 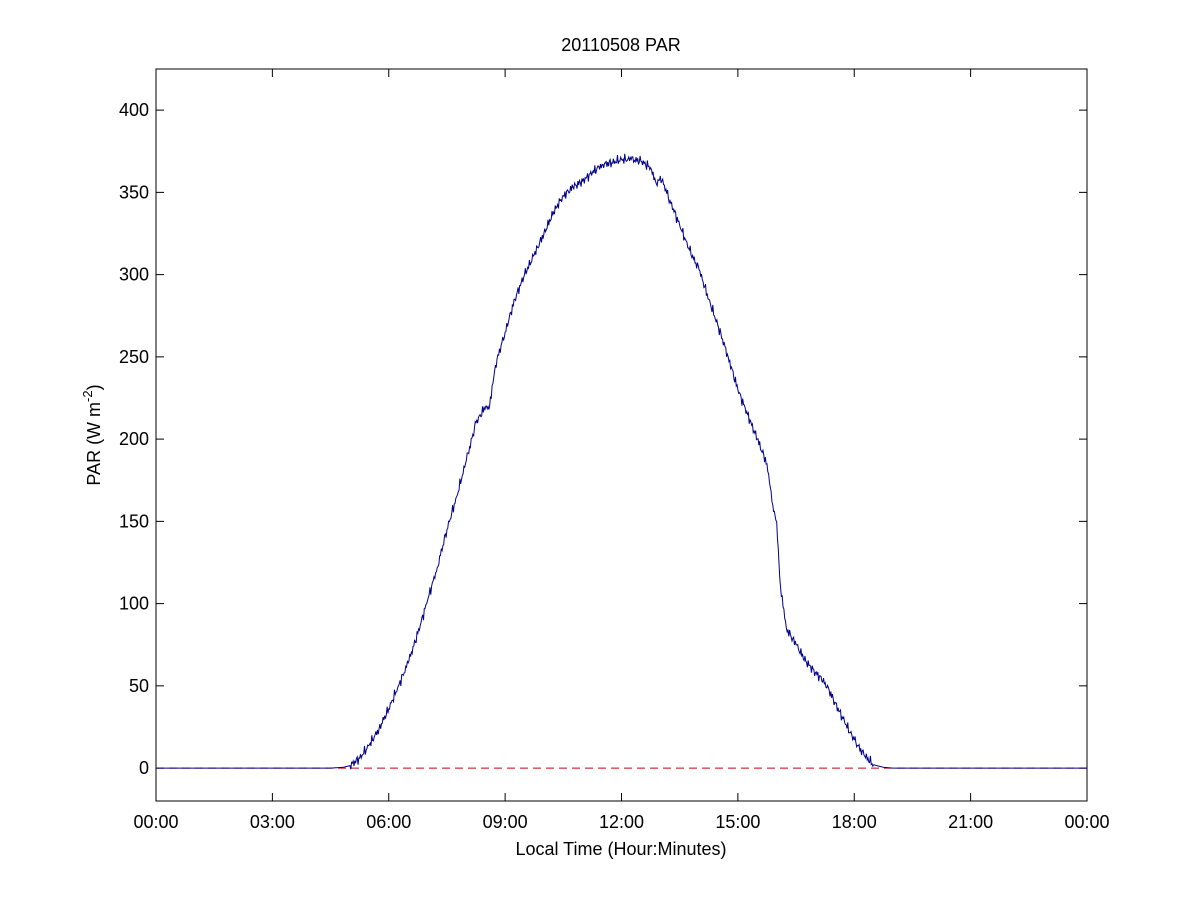 I want to click on y-axis-label-main: PAR (W m, so click(x=94, y=444).